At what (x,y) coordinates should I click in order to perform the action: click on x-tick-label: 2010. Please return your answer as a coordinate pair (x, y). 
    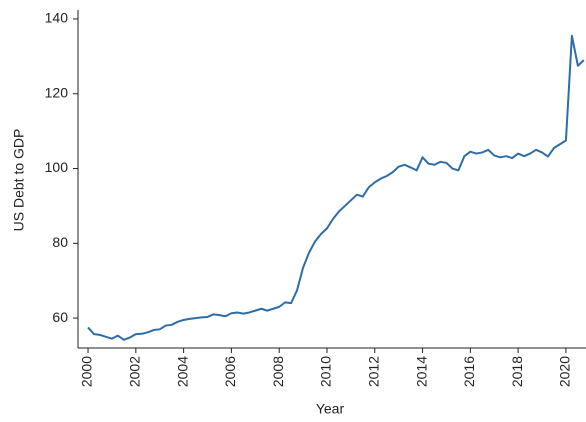
    Looking at the image, I should click on (326, 371).